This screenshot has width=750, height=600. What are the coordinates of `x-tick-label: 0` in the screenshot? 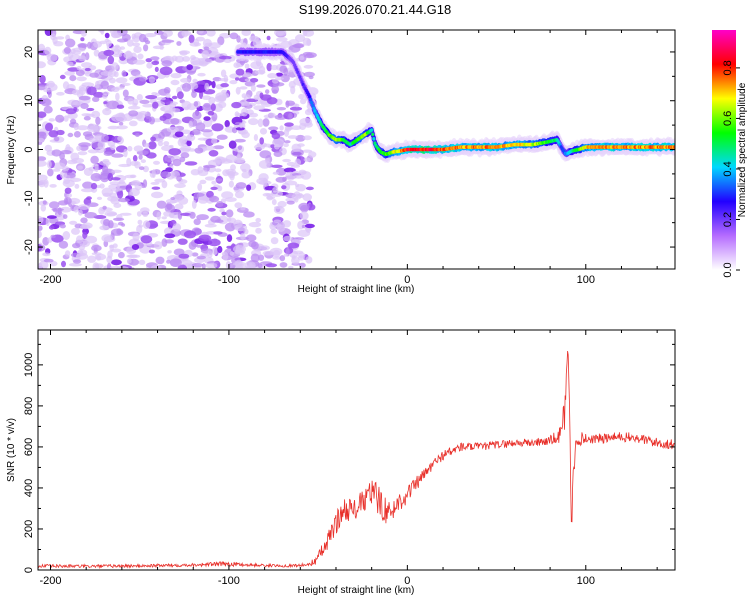 It's located at (407, 280).